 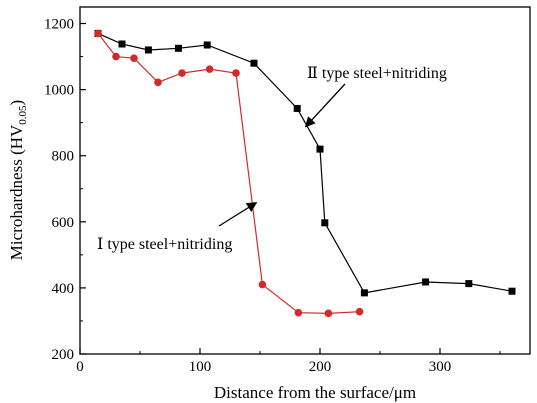 What do you see at coordinates (63, 355) in the screenshot?
I see `y-tick-label: 200` at bounding box center [63, 355].